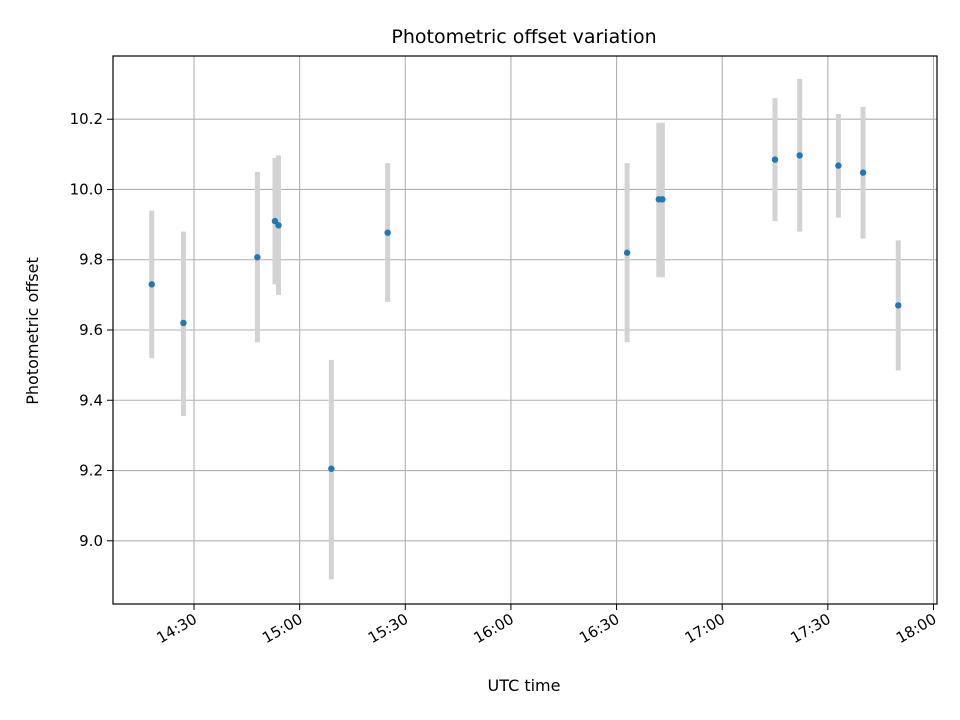 The height and width of the screenshot is (720, 960). Describe the element at coordinates (91, 471) in the screenshot. I see `y-tick-label: 9.2` at that location.